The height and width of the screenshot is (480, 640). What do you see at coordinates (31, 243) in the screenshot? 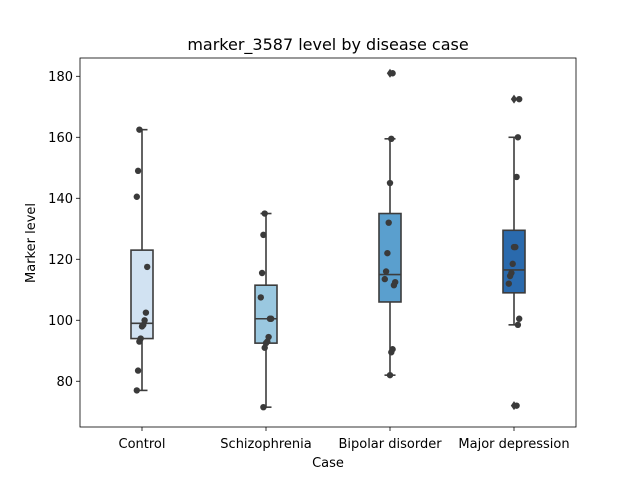
I see `y-axis-label: Marker level` at bounding box center [31, 243].